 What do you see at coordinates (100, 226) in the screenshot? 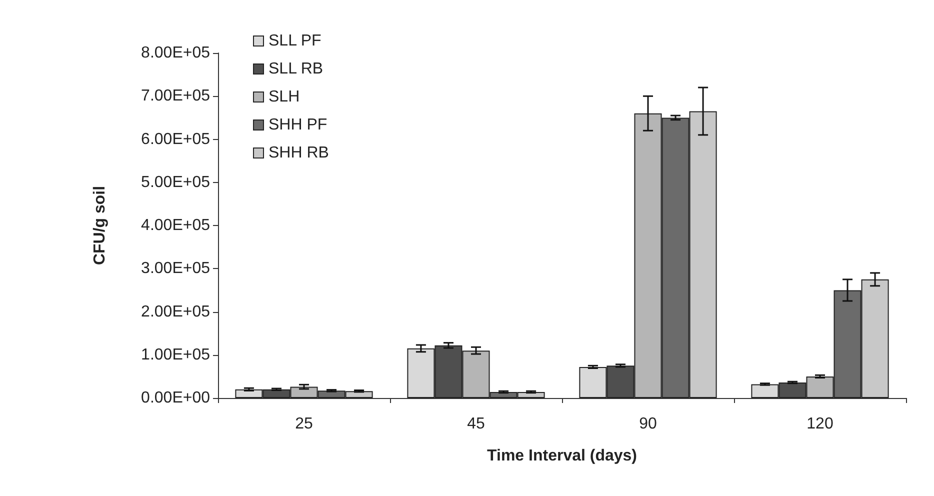
I see `y-axis-title: CFU/g soil` at bounding box center [100, 226].